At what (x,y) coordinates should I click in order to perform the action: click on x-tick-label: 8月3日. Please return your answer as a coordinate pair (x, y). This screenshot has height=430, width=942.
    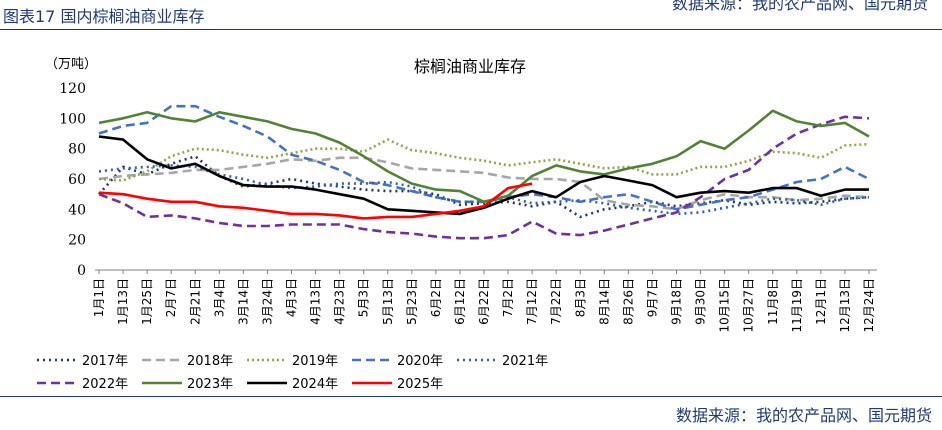
    Looking at the image, I should click on (580, 297).